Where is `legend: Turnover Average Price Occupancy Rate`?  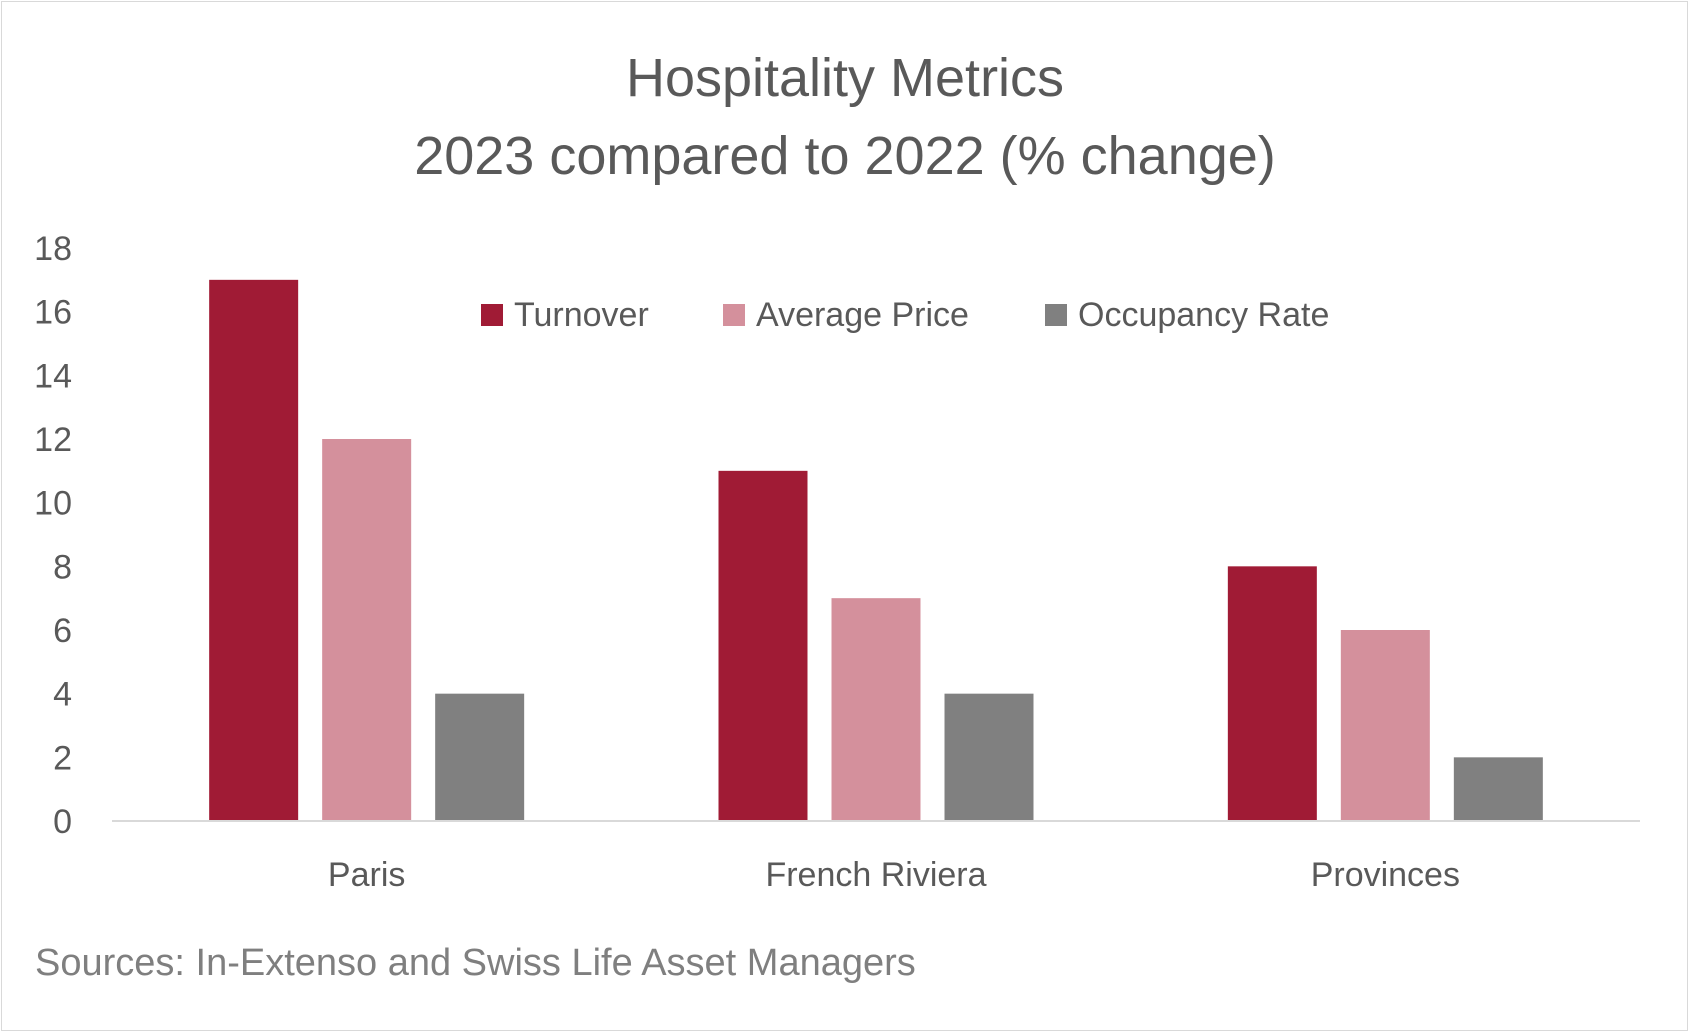 legend: Turnover Average Price Occupancy Rate is located at coordinates (905, 315).